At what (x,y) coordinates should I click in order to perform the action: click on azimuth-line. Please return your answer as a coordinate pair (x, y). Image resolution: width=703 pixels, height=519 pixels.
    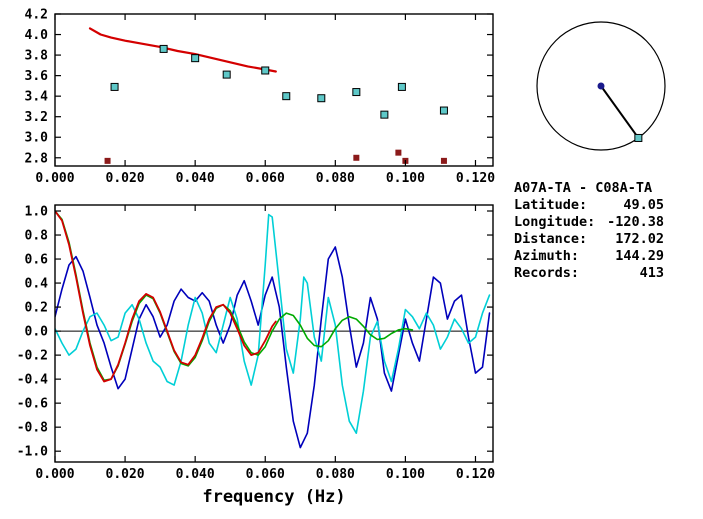
    Looking at the image, I should click on (620, 112).